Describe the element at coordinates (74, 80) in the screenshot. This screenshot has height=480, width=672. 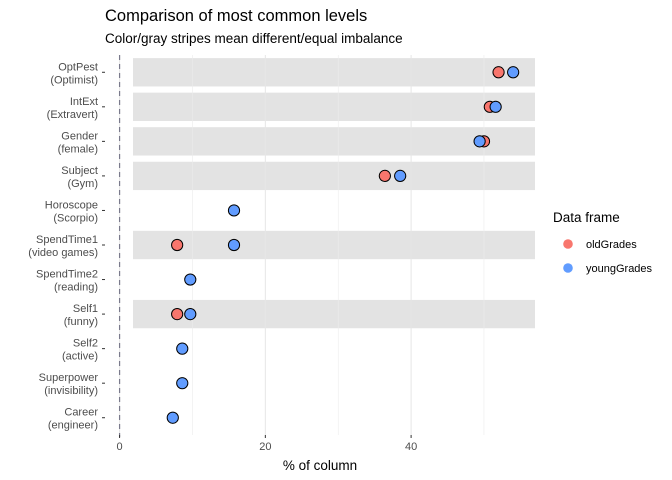
I see `y-tick-label-level: (Optimist)` at that location.